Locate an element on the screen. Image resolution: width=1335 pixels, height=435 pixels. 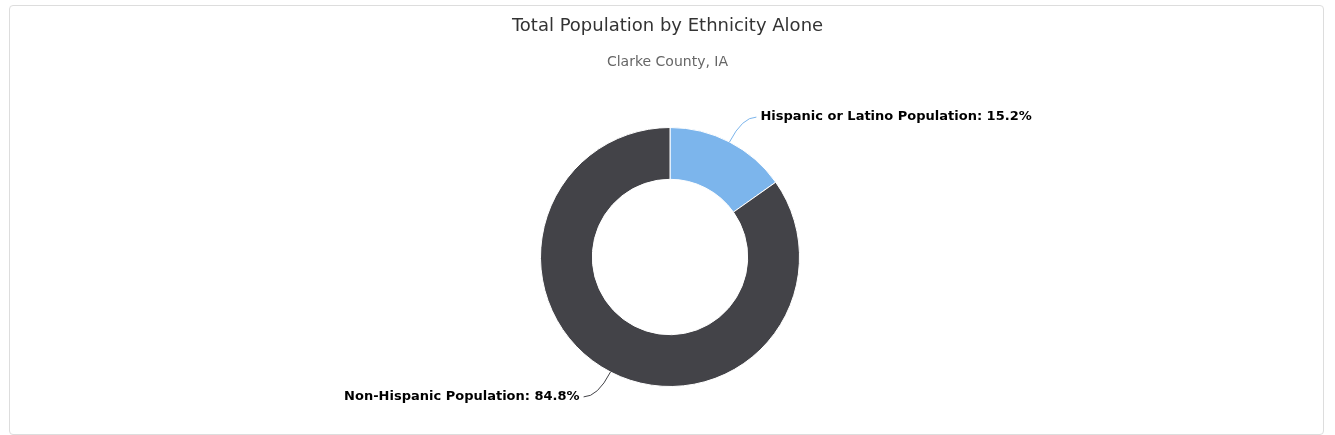
slice-label: Non-Hispanic Population: 84.8% is located at coordinates (462, 396).